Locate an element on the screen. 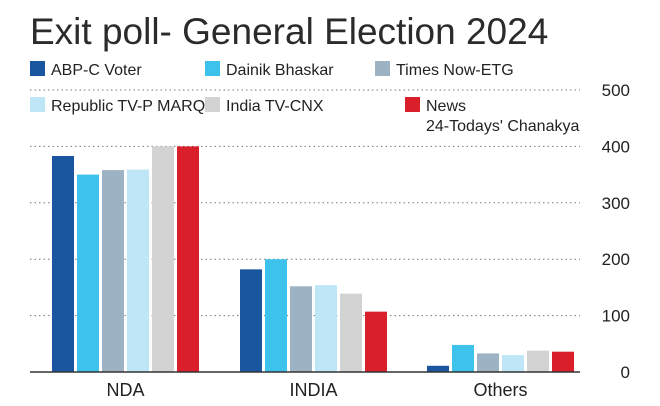 The width and height of the screenshot is (660, 406). y-tick-label: 400 is located at coordinates (616, 146).